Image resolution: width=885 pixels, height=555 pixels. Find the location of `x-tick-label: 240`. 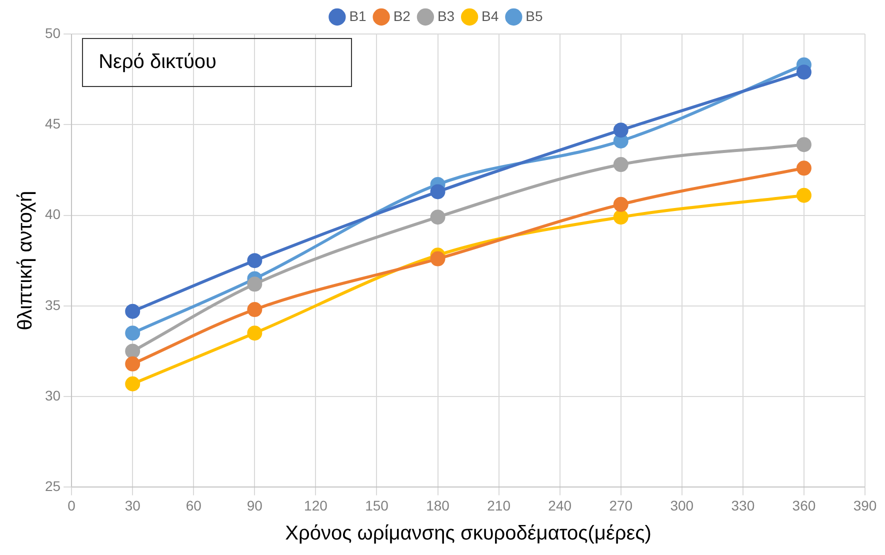

x-tick-label: 240 is located at coordinates (560, 505).